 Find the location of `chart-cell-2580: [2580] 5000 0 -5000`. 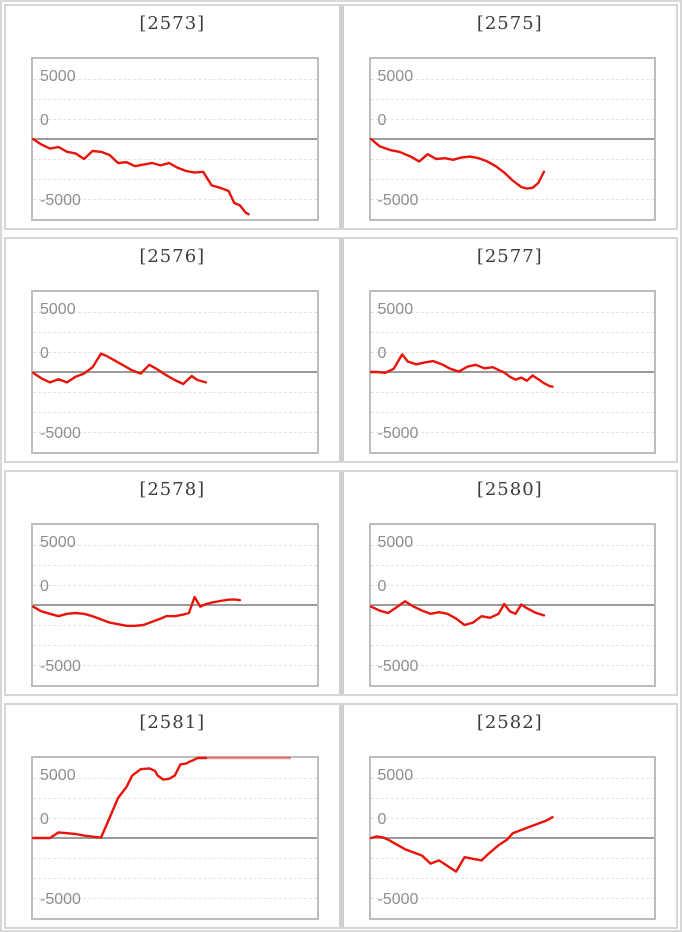

chart-cell-2580: [2580] 5000 0 -5000 is located at coordinates (510, 583).